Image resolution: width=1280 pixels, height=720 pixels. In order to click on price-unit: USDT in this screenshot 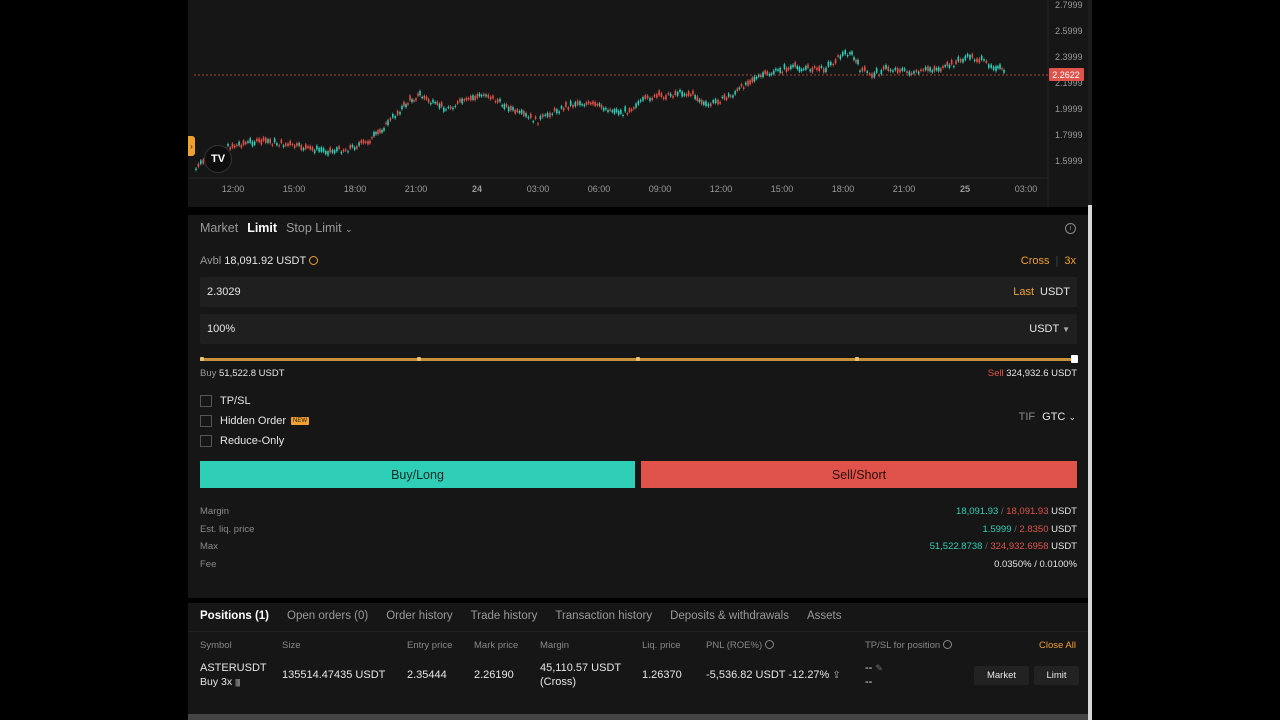, I will do `click(1055, 292)`.